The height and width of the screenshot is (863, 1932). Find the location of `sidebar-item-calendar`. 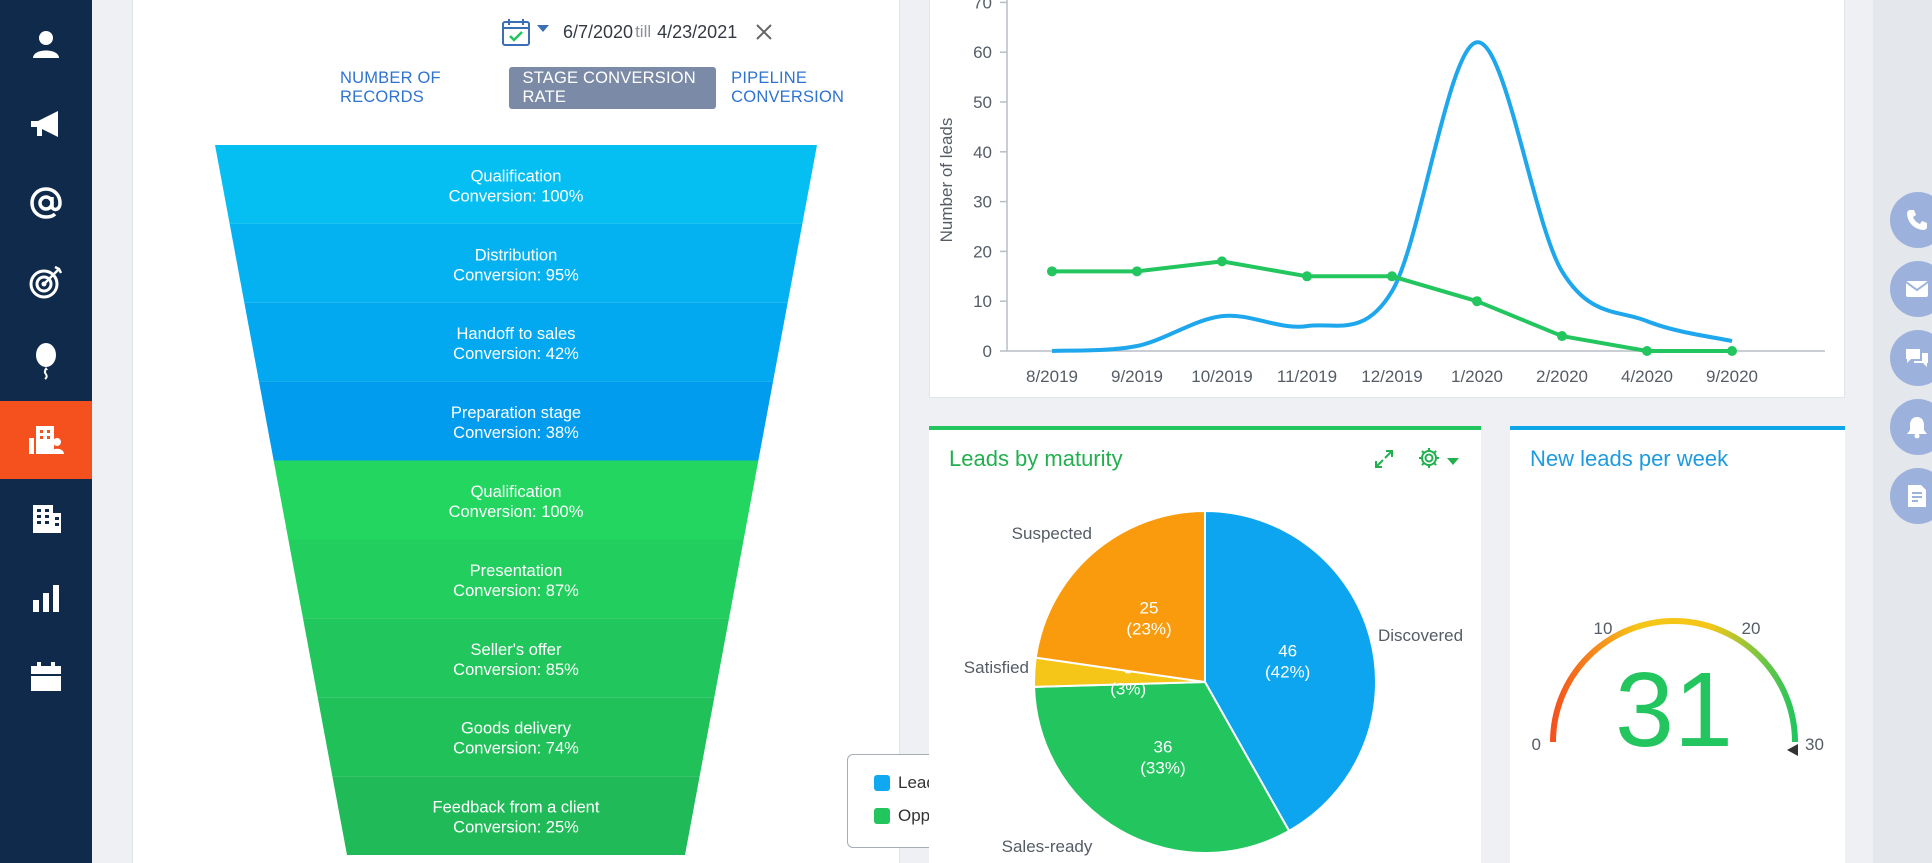

sidebar-item-calendar is located at coordinates (46, 677).